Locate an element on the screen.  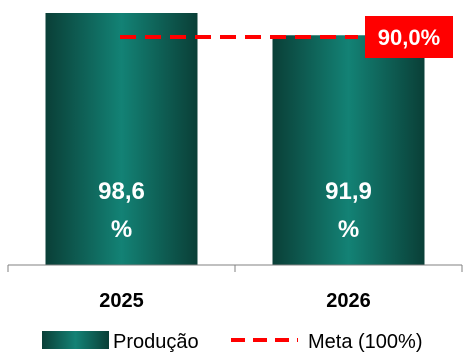
legend-swatch-producao is located at coordinates (75, 340).